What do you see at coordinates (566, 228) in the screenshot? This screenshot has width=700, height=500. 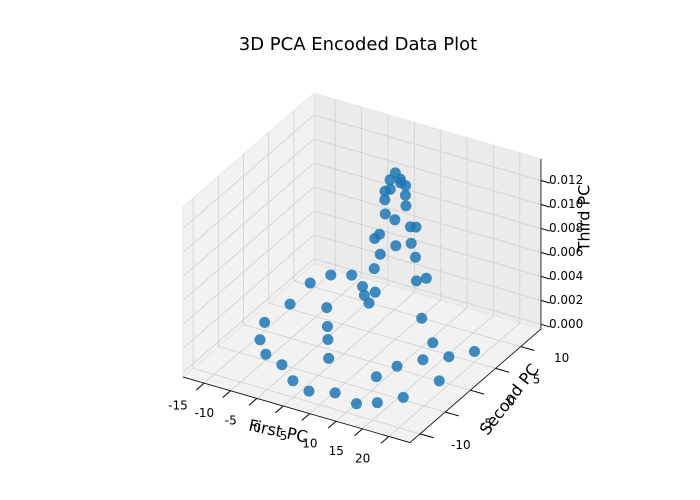 I see `z-tick-label: 0.008` at bounding box center [566, 228].